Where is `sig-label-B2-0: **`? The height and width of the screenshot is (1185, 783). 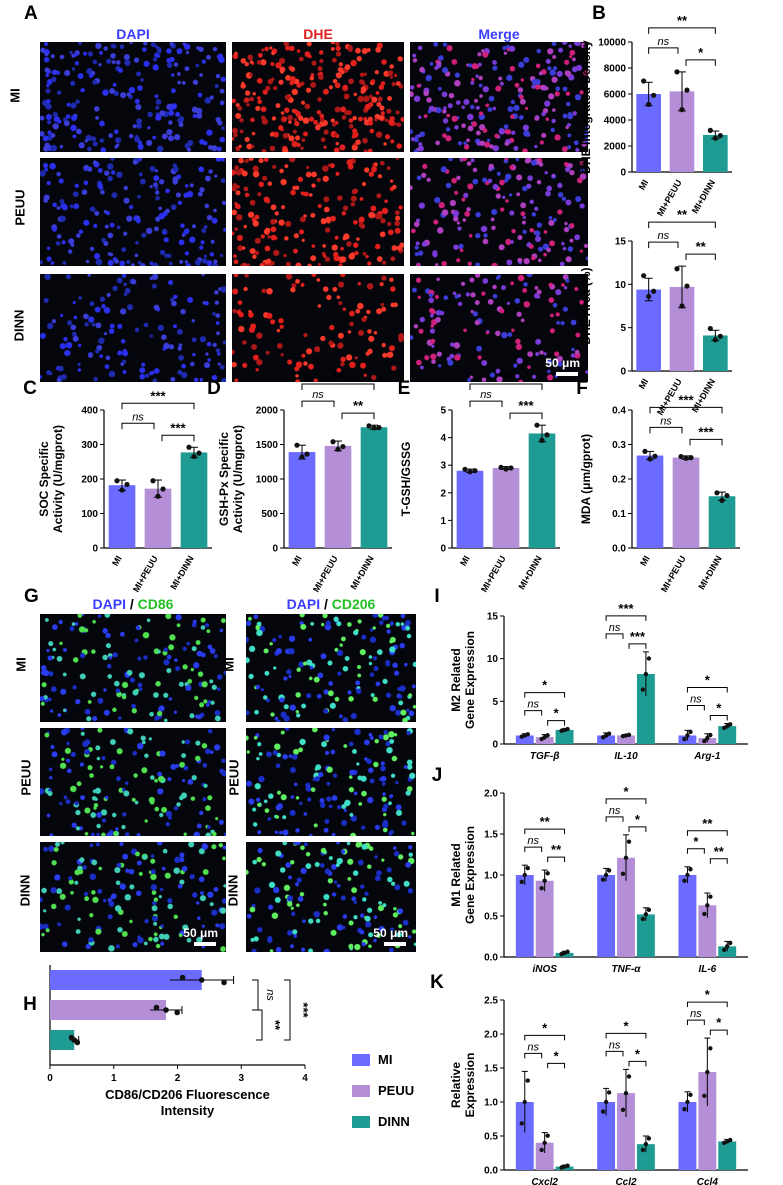
sig-label-B2-0: ** is located at coordinates (682, 214).